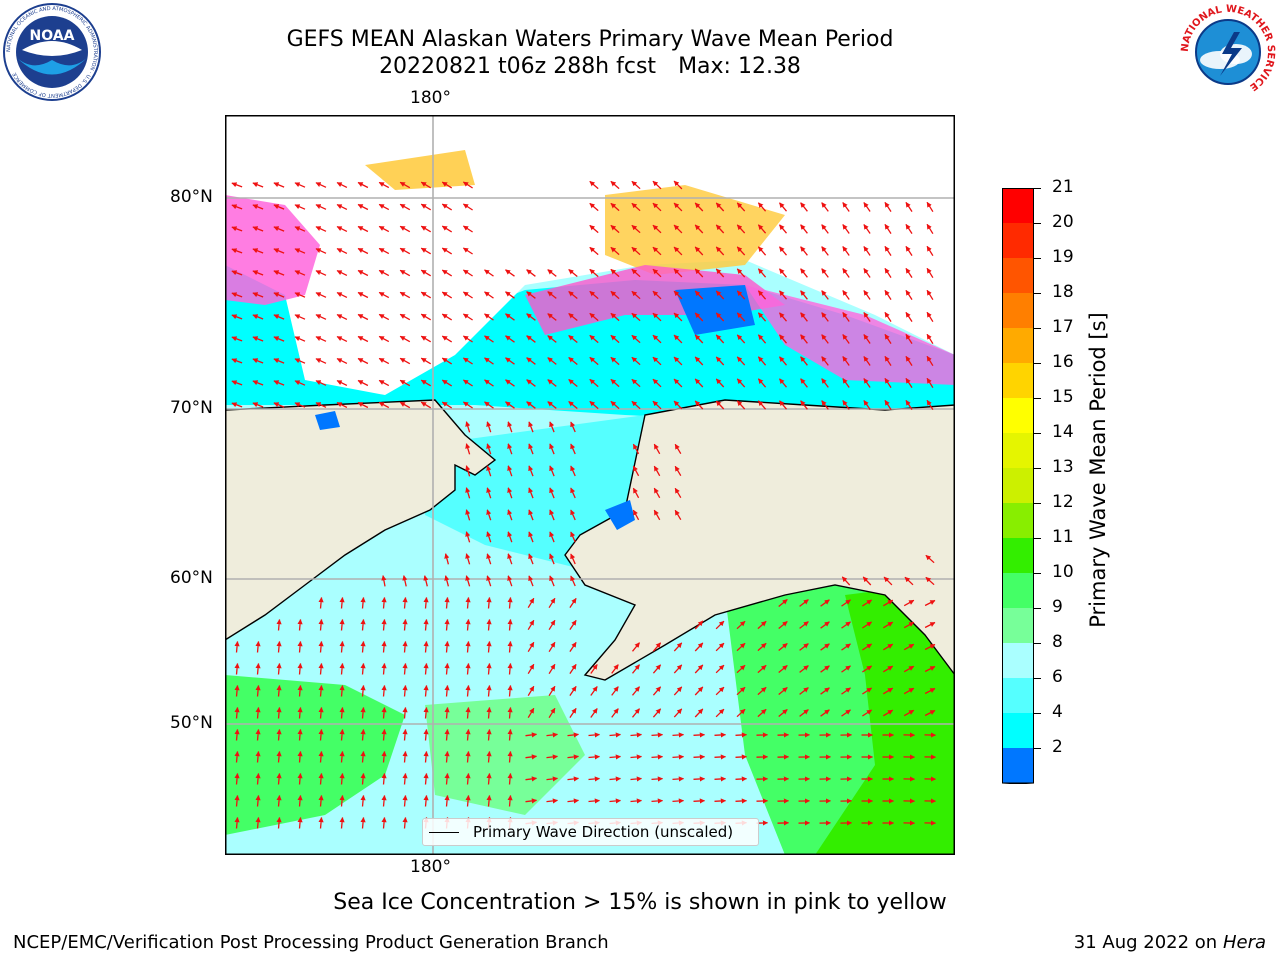 The height and width of the screenshot is (960, 1280). Describe the element at coordinates (361, 520) in the screenshot. I see `land-siberia` at that location.